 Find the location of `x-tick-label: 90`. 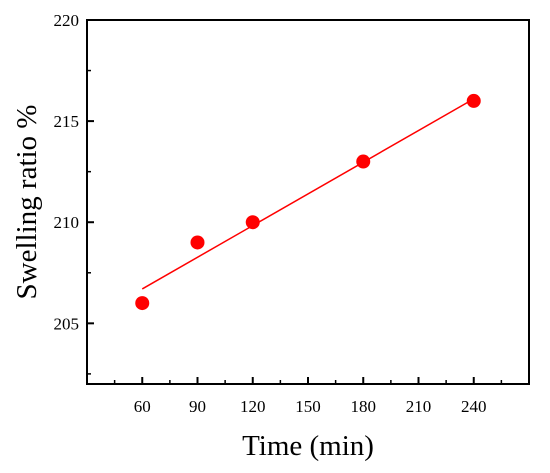

x-tick-label: 90 is located at coordinates (197, 406).